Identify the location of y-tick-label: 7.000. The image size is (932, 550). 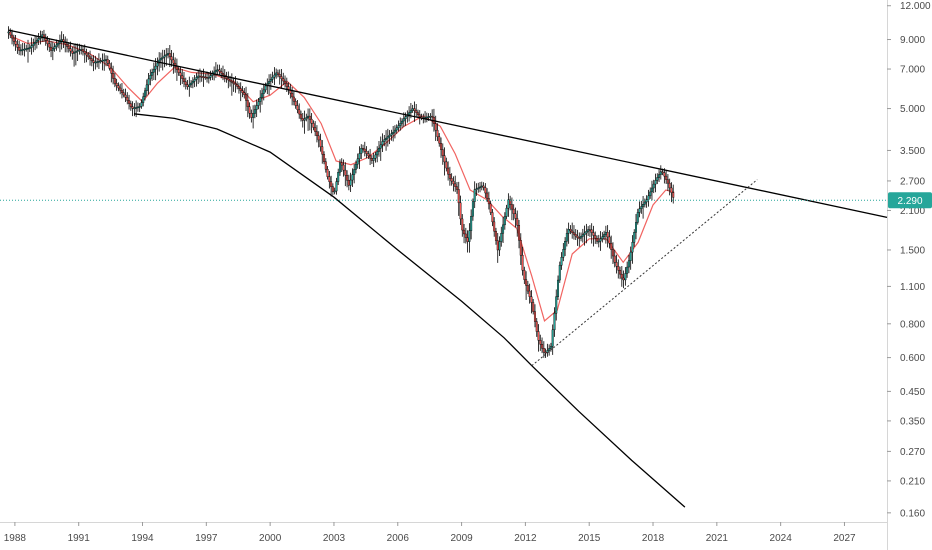
(912, 70).